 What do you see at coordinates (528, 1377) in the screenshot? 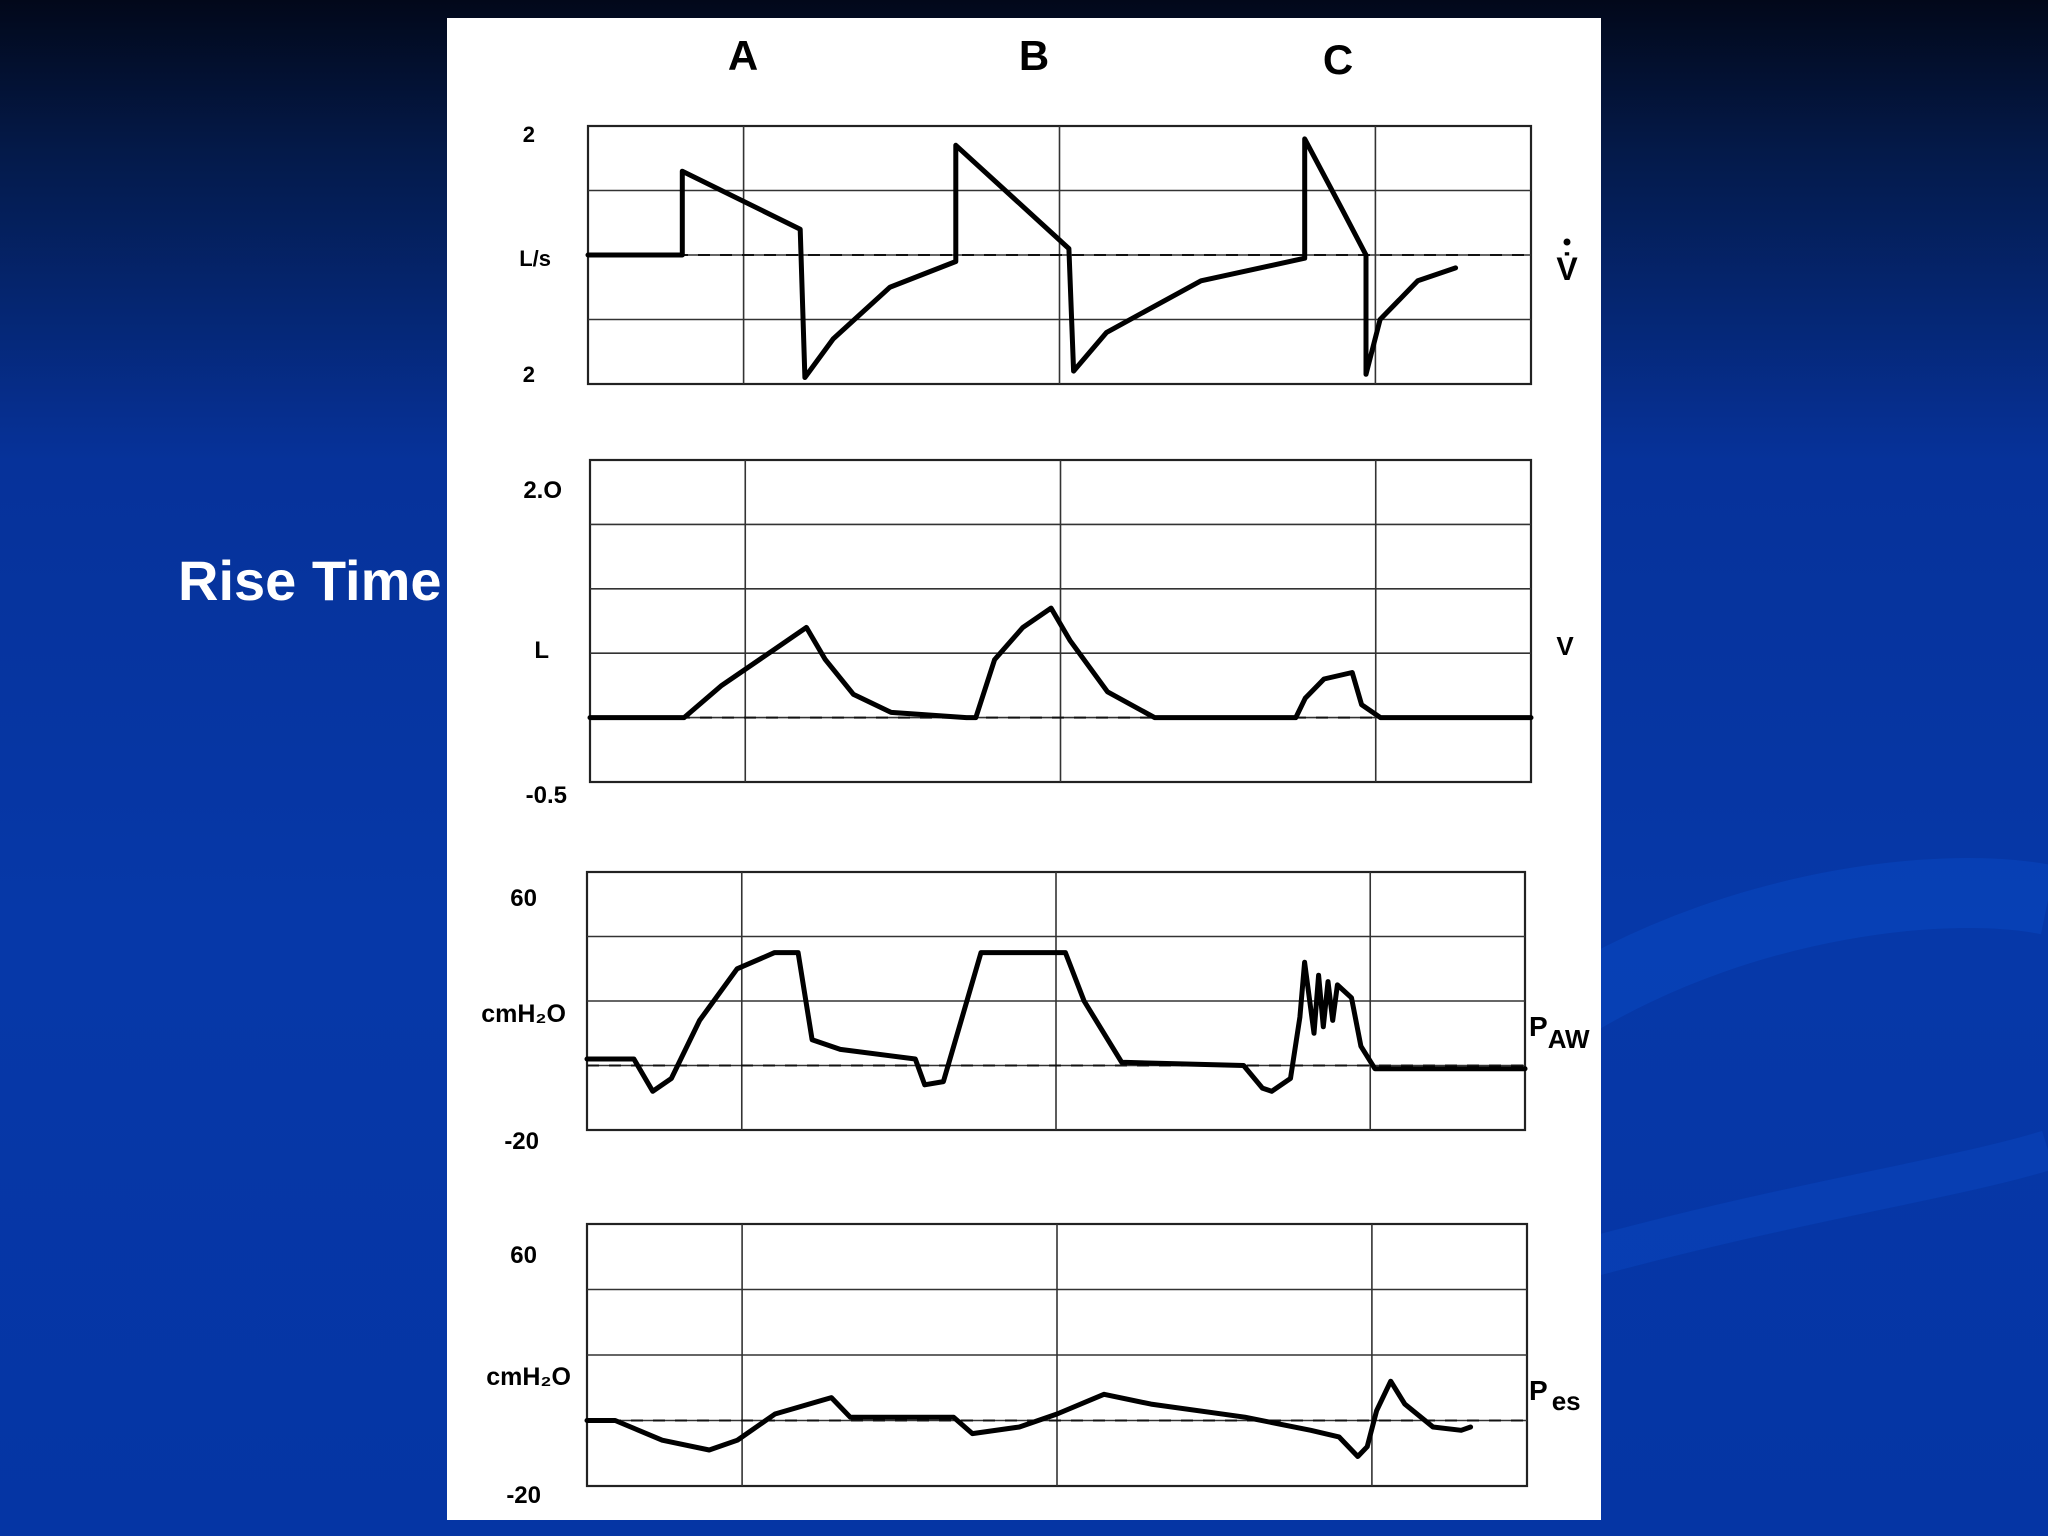
I see `pes-ylabel: cmH₂O` at bounding box center [528, 1377].